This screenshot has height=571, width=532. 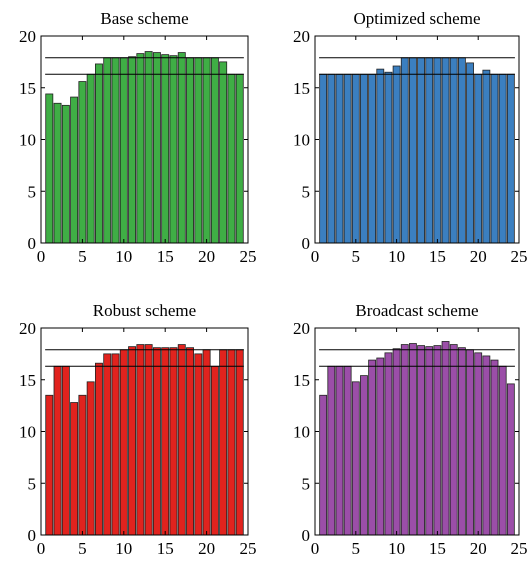 What do you see at coordinates (416, 310) in the screenshot?
I see `chart-title: Broadcast scheme` at bounding box center [416, 310].